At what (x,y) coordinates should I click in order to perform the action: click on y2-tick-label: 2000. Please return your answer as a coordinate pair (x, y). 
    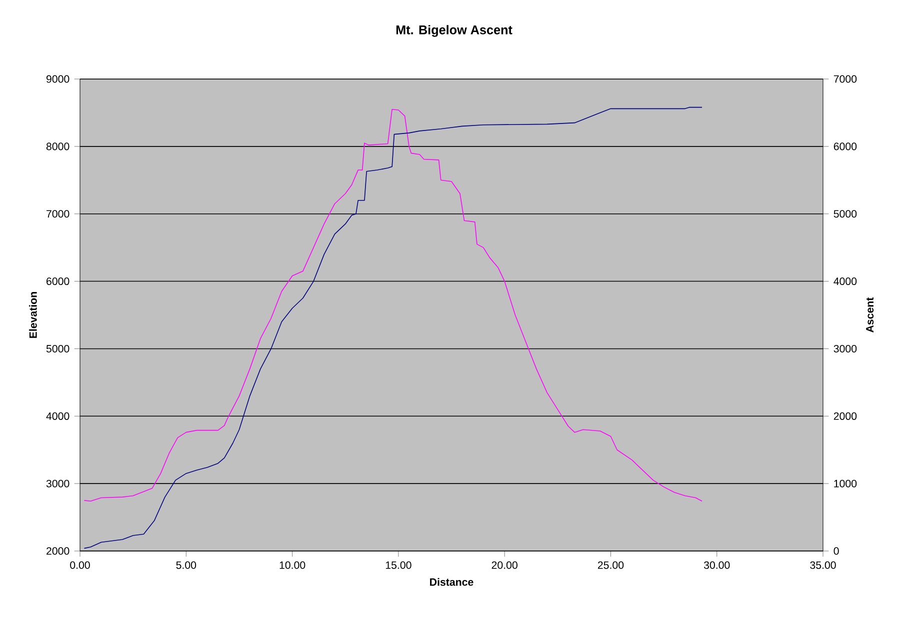
    Looking at the image, I should click on (845, 416).